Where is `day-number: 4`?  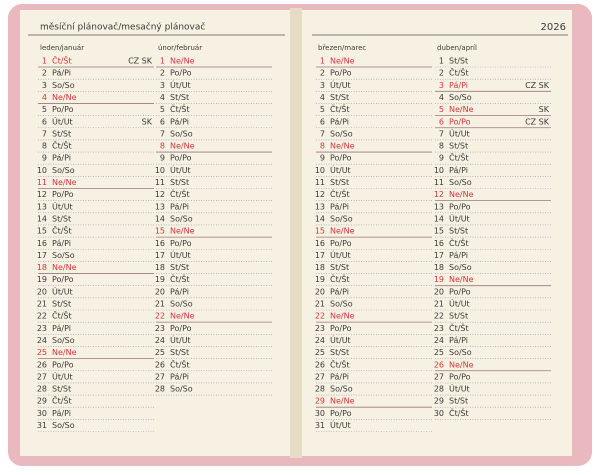 day-number: 4 is located at coordinates (162, 97).